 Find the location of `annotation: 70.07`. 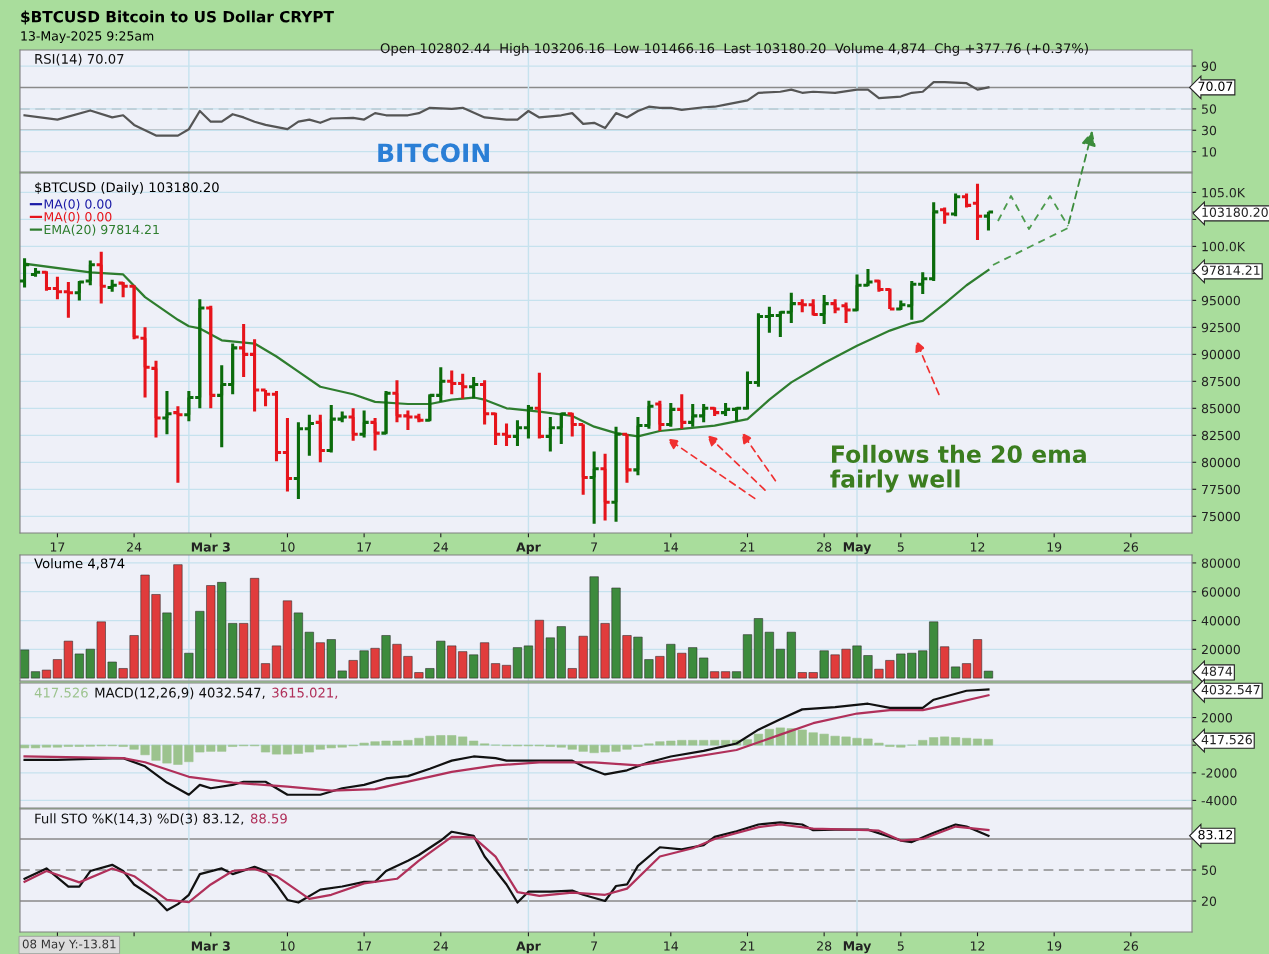

annotation: 70.07 is located at coordinates (1215, 86).